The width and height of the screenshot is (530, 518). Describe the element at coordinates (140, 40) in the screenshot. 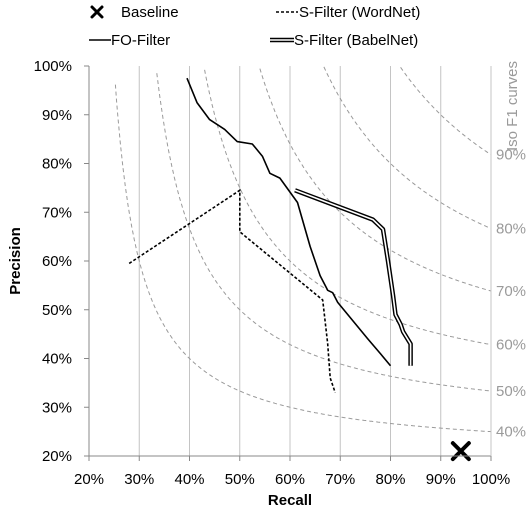

I see `legend-fo-filter-label: FO-Filter` at that location.